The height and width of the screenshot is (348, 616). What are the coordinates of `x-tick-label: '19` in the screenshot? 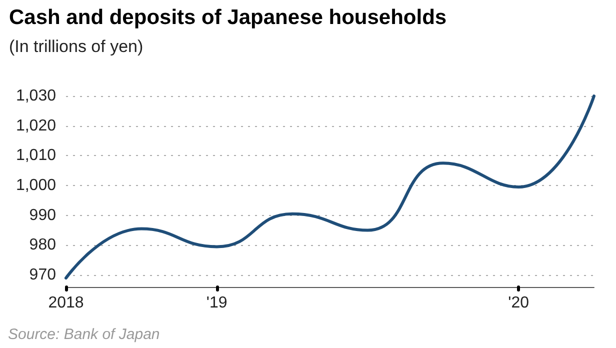 It's located at (217, 303).